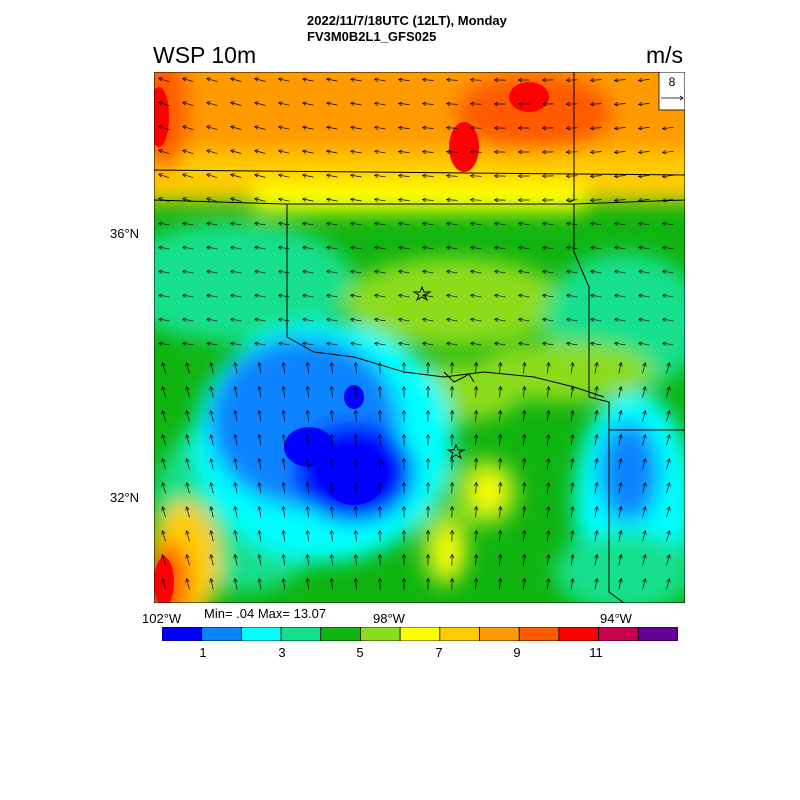  I want to click on title-line-2: FV3M0B2L1_GFS025, so click(372, 36).